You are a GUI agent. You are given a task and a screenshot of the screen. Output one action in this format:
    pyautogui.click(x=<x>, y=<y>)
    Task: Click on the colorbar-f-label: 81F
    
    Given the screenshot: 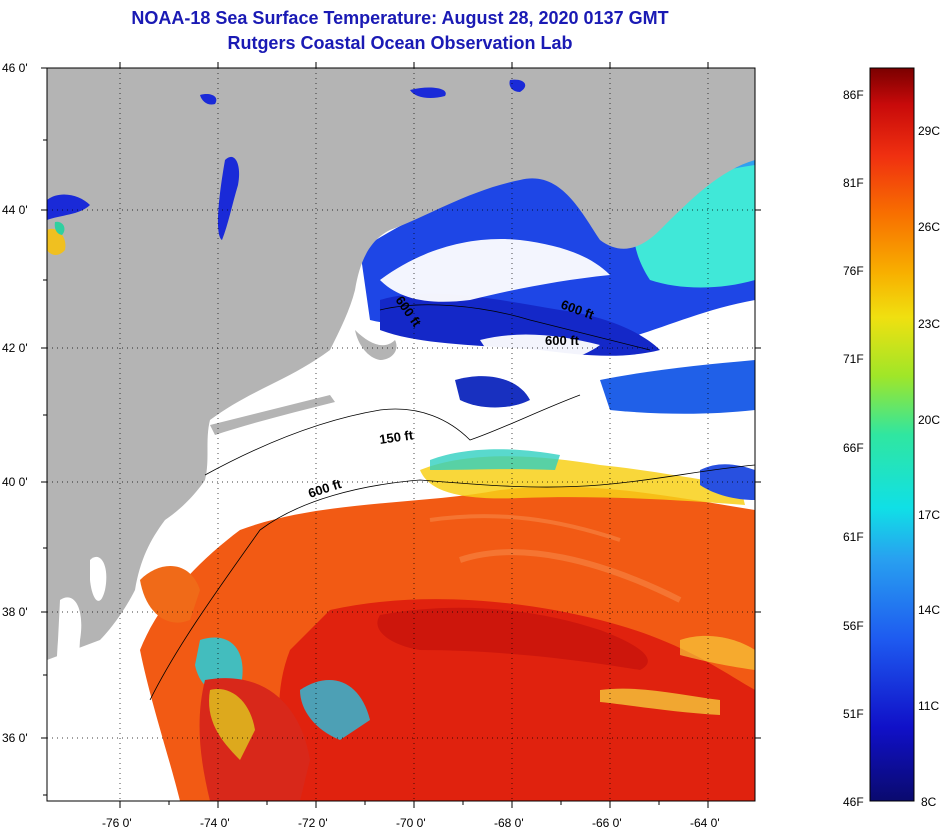 What is the action you would take?
    pyautogui.click(x=853, y=183)
    